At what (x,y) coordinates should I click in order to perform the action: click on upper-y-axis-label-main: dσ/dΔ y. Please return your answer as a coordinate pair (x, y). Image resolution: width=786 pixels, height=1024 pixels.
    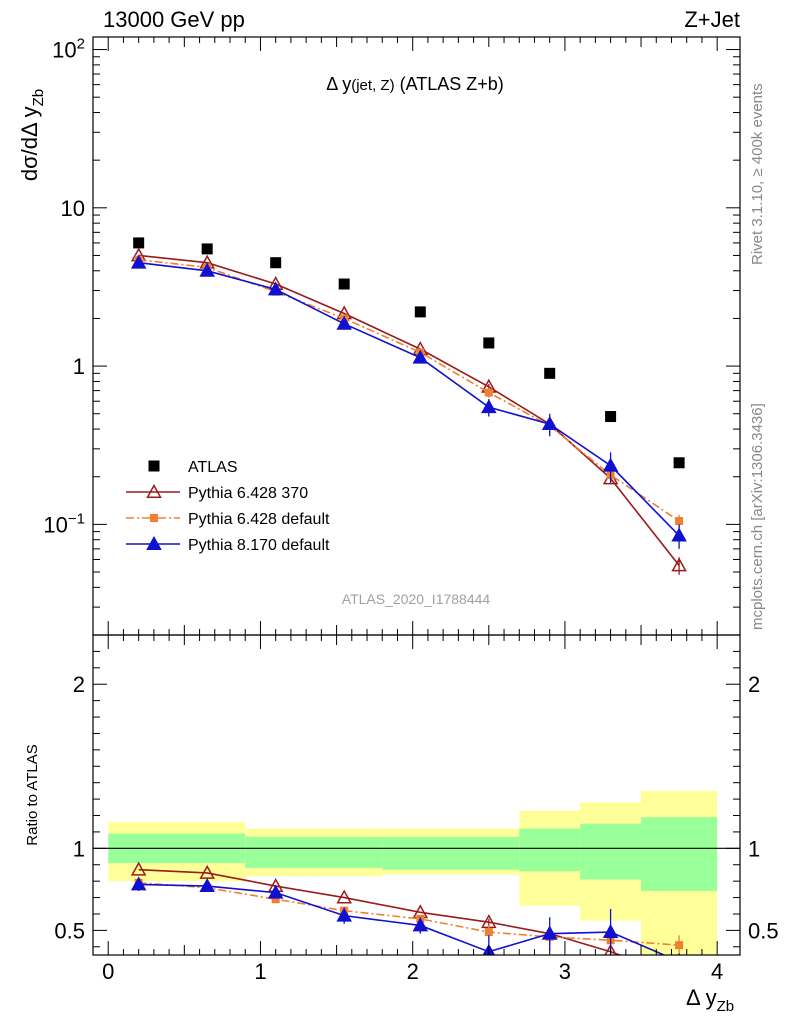
    Looking at the image, I should click on (29, 143).